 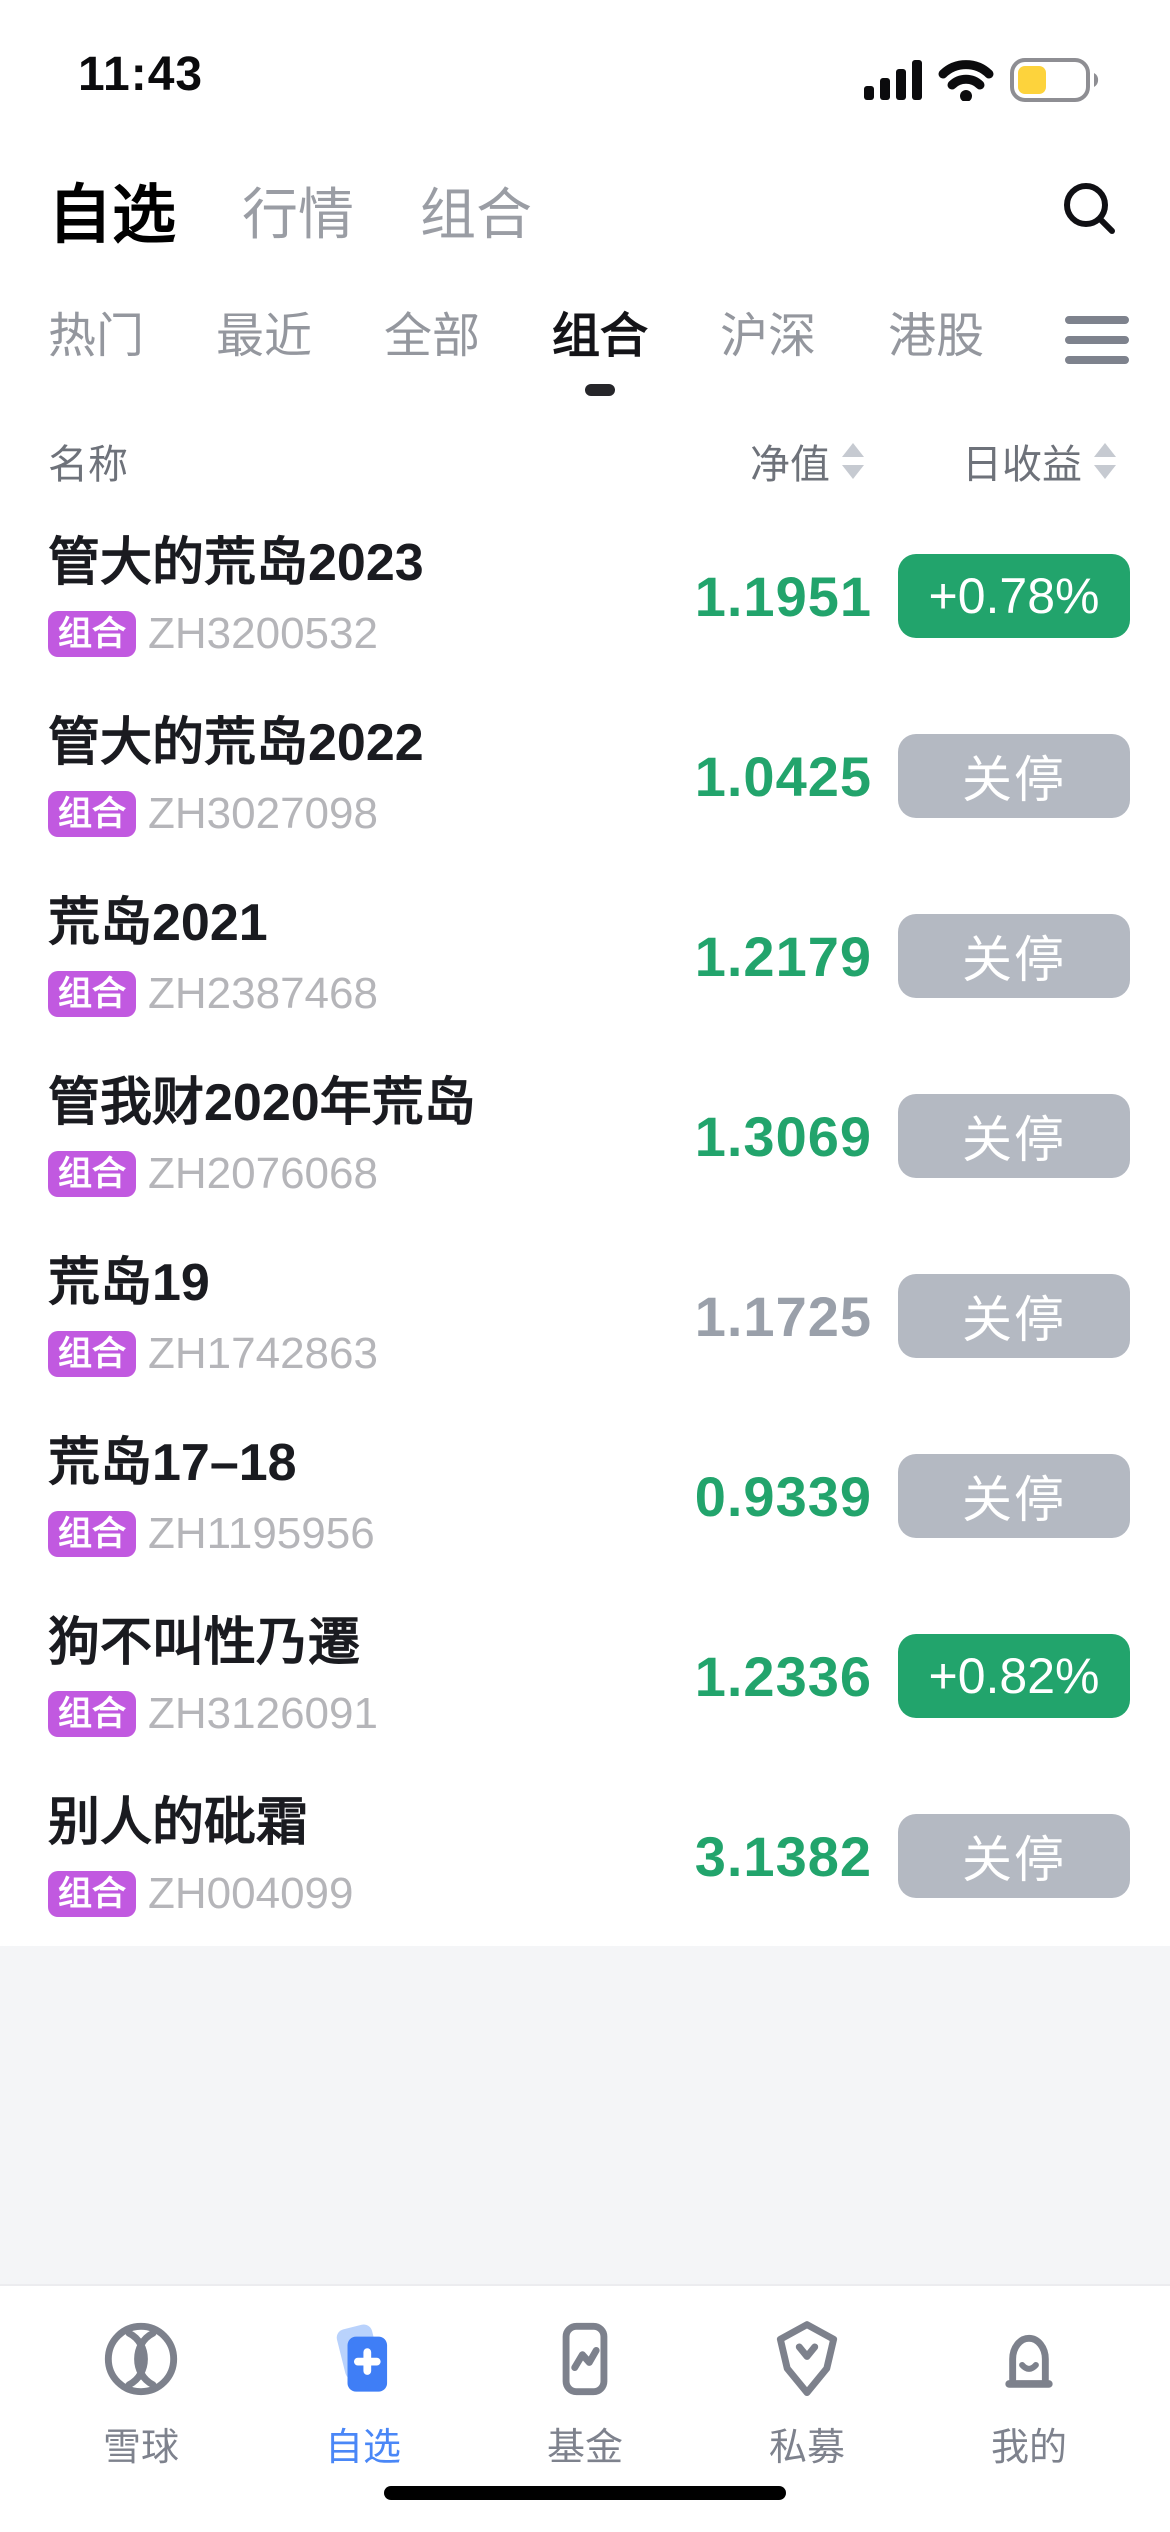 I want to click on tabbar-label: 自选, so click(x=362, y=2448).